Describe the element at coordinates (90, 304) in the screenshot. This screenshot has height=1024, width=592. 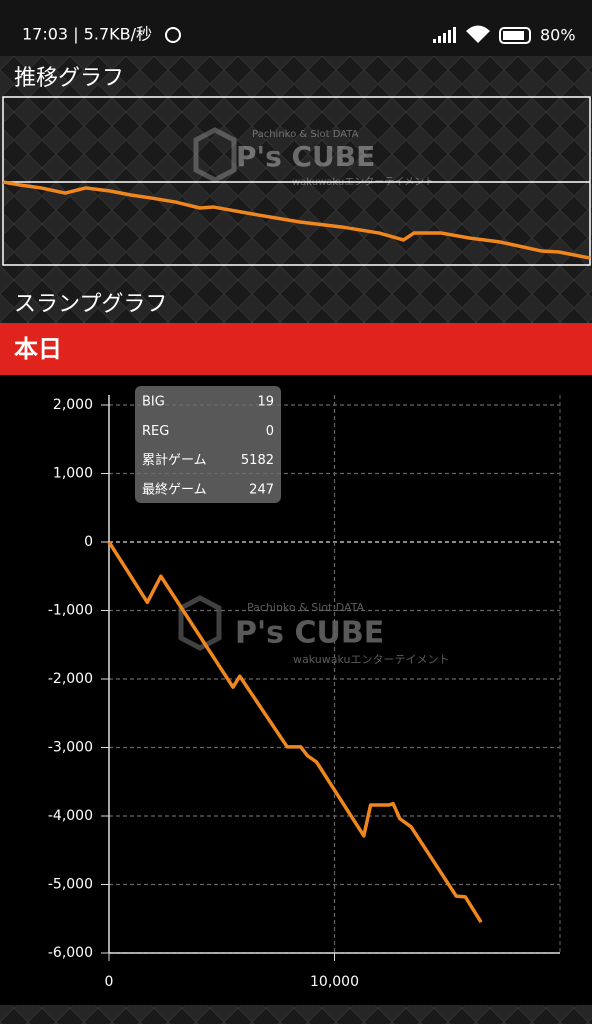
I see `section-title: スランプグラフ` at that location.